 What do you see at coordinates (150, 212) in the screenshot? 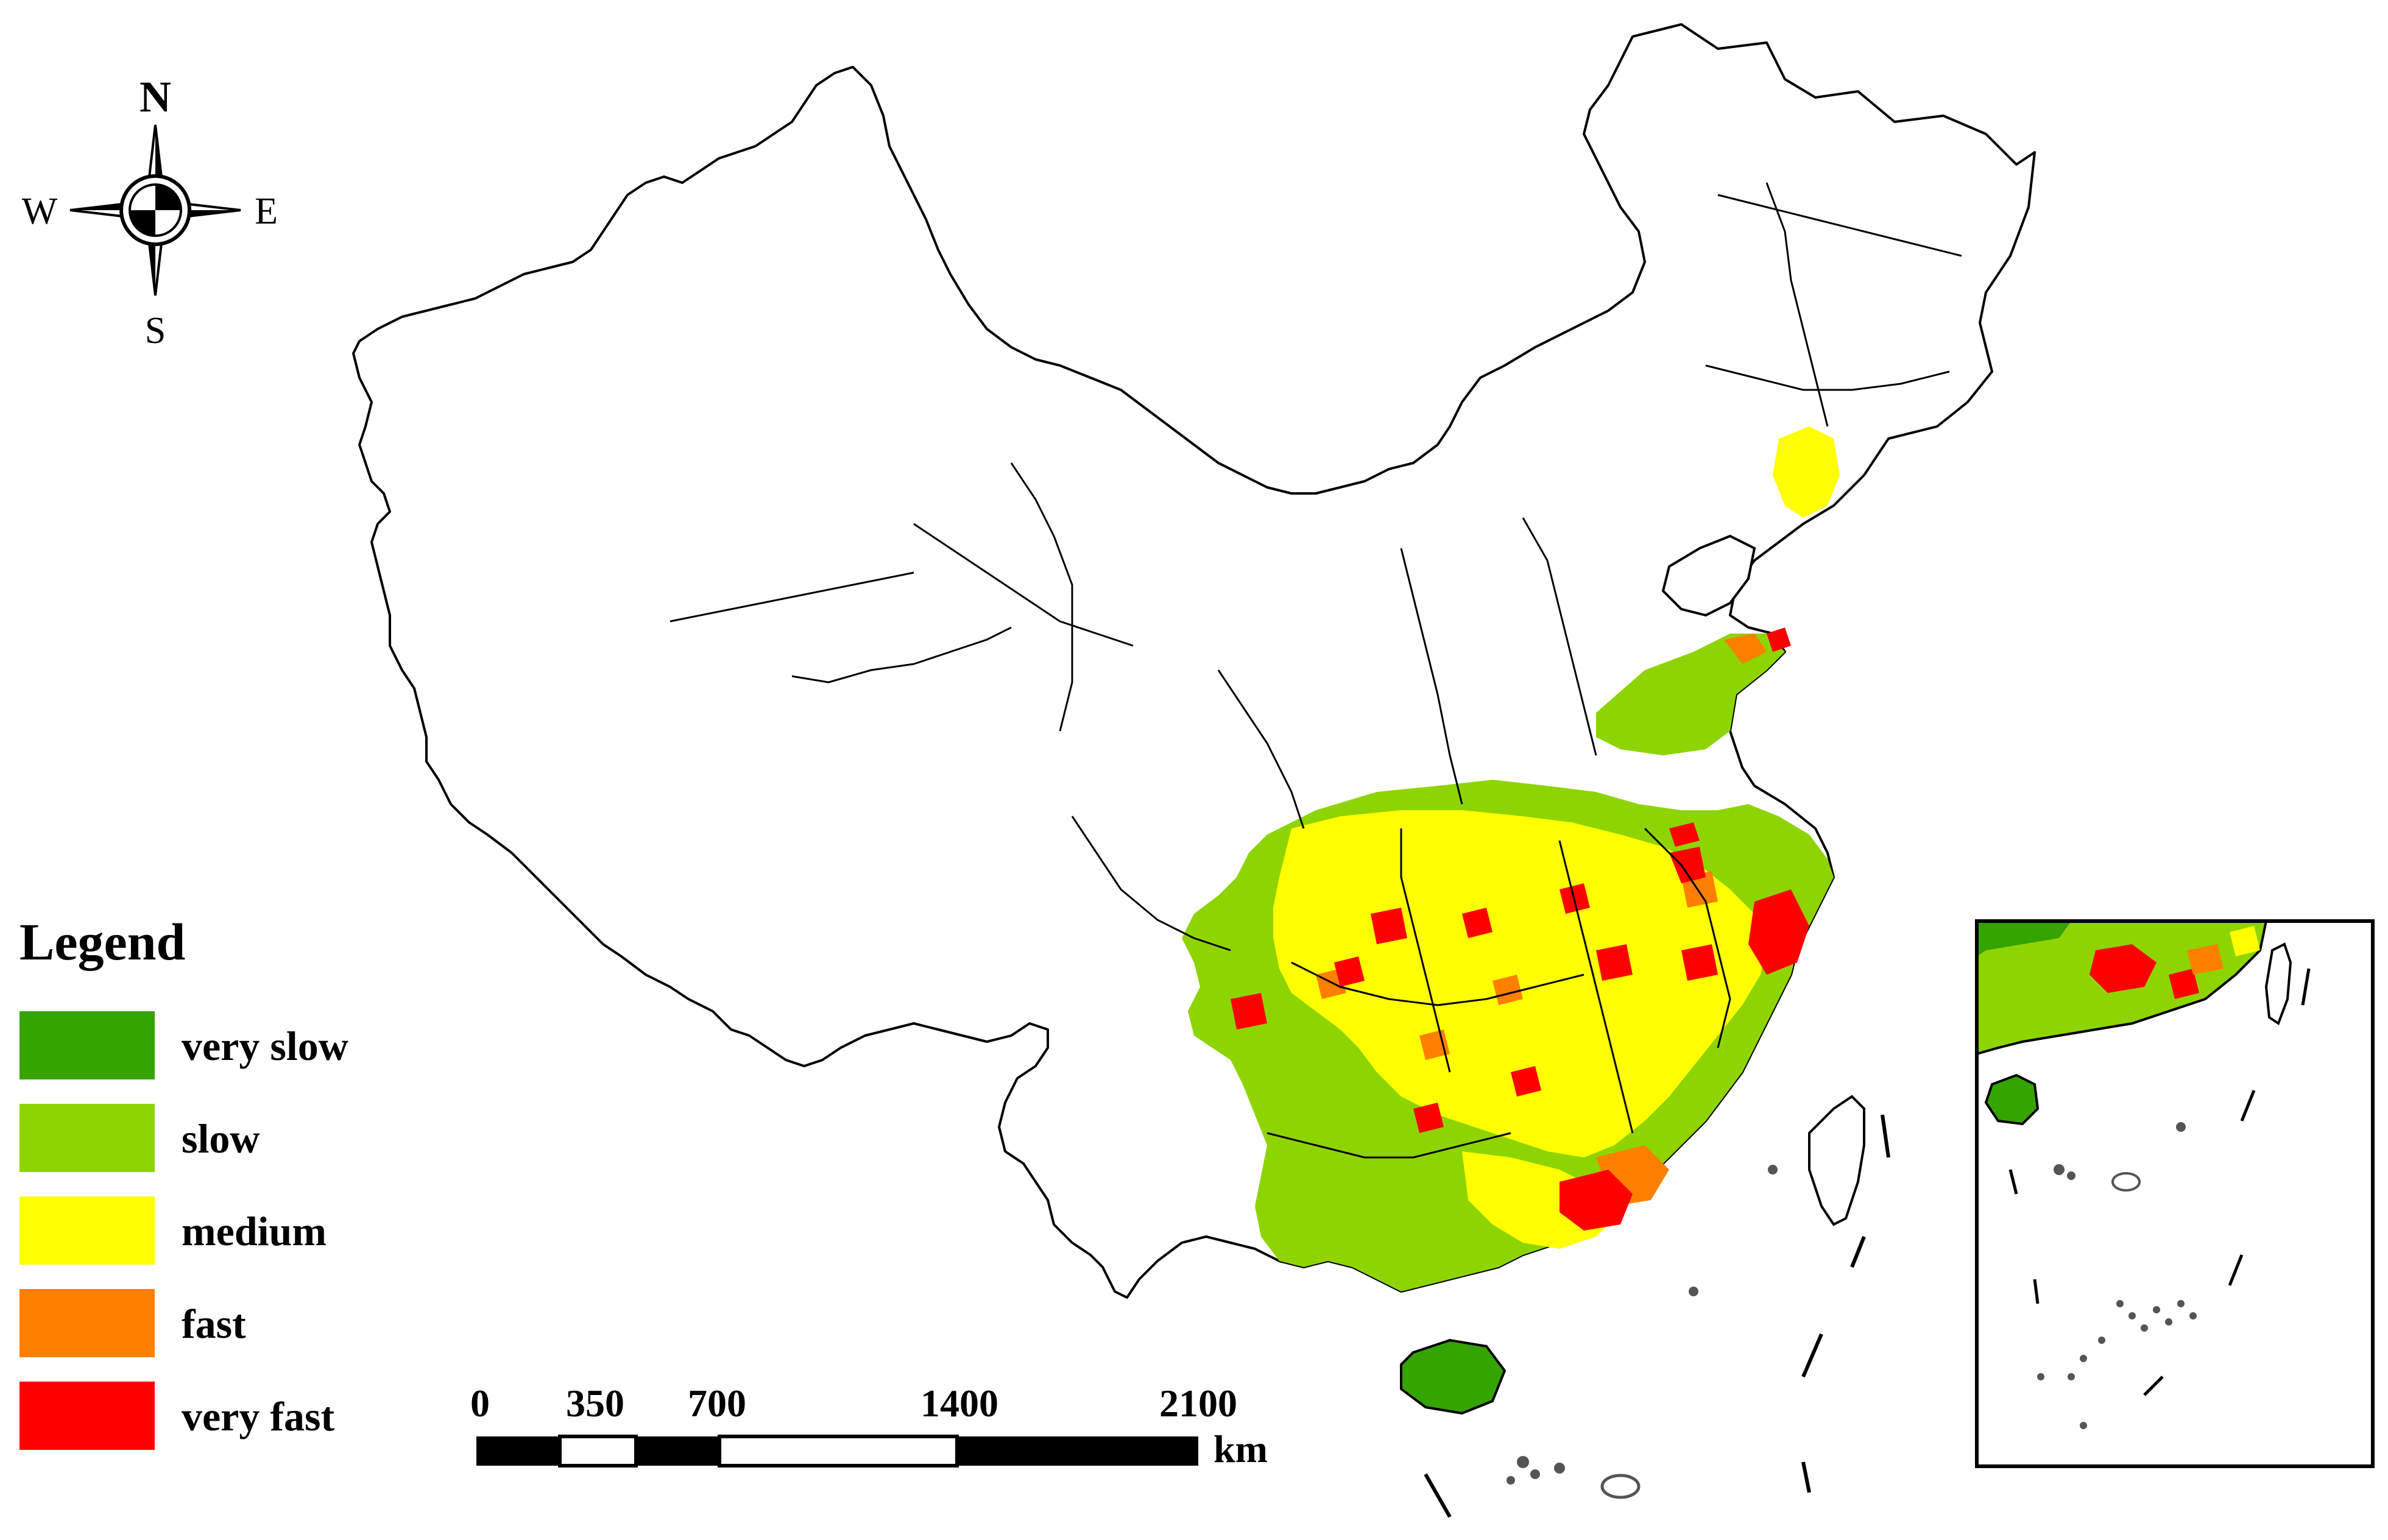
I see `compass-rose: N S E W` at bounding box center [150, 212].